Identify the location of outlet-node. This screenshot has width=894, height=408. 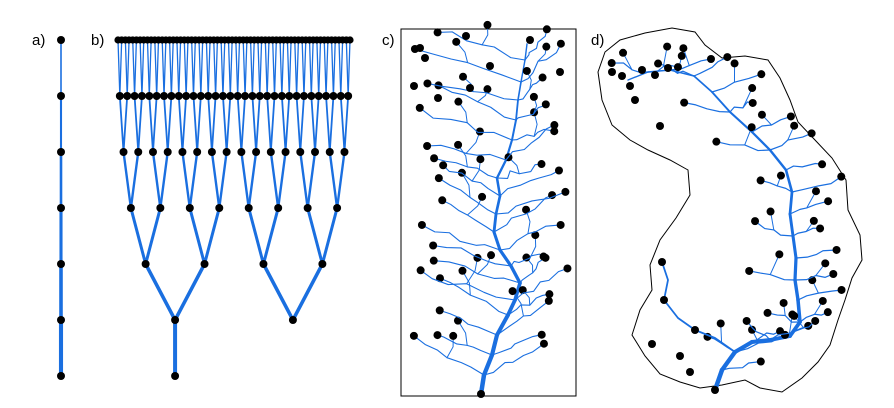
(481, 394).